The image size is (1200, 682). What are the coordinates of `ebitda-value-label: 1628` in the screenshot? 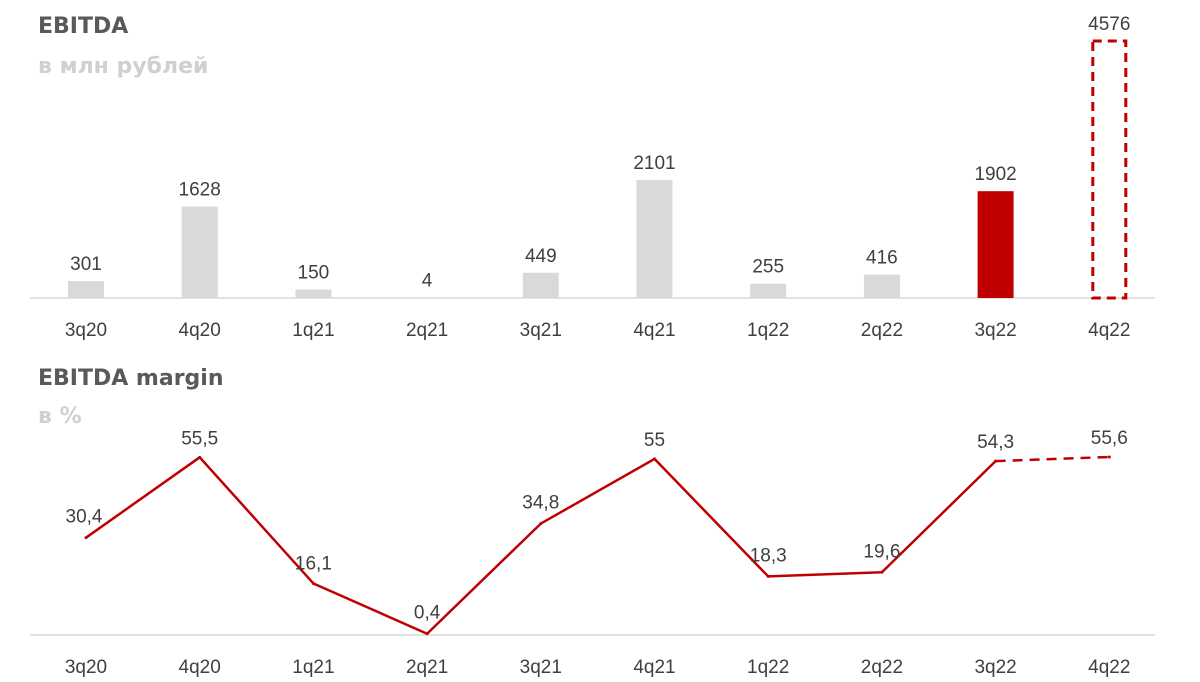 It's located at (200, 190).